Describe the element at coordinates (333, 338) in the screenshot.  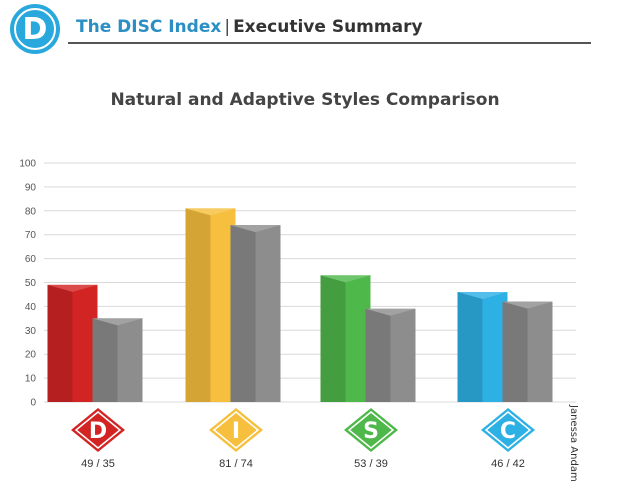
I see `natural-bar-s-left-face` at that location.